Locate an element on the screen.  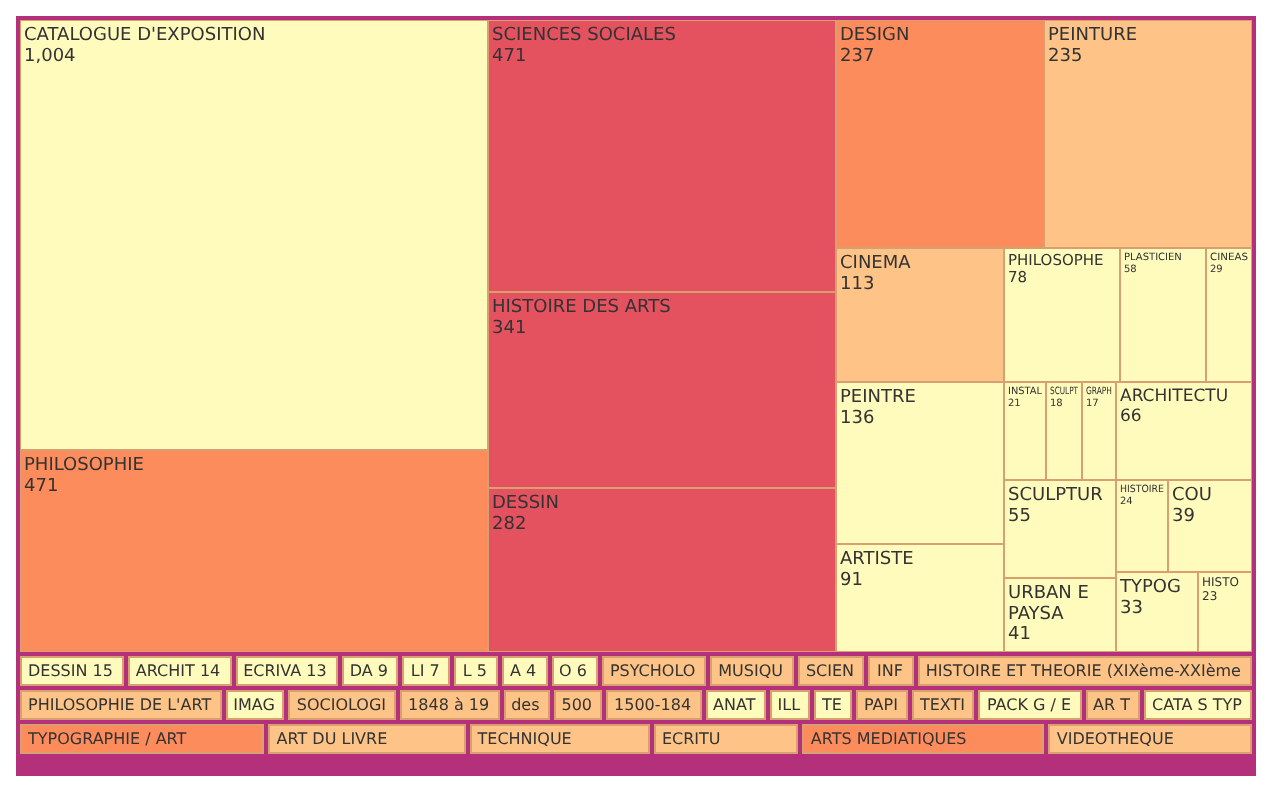
data-label: 4 is located at coordinates (531, 671).